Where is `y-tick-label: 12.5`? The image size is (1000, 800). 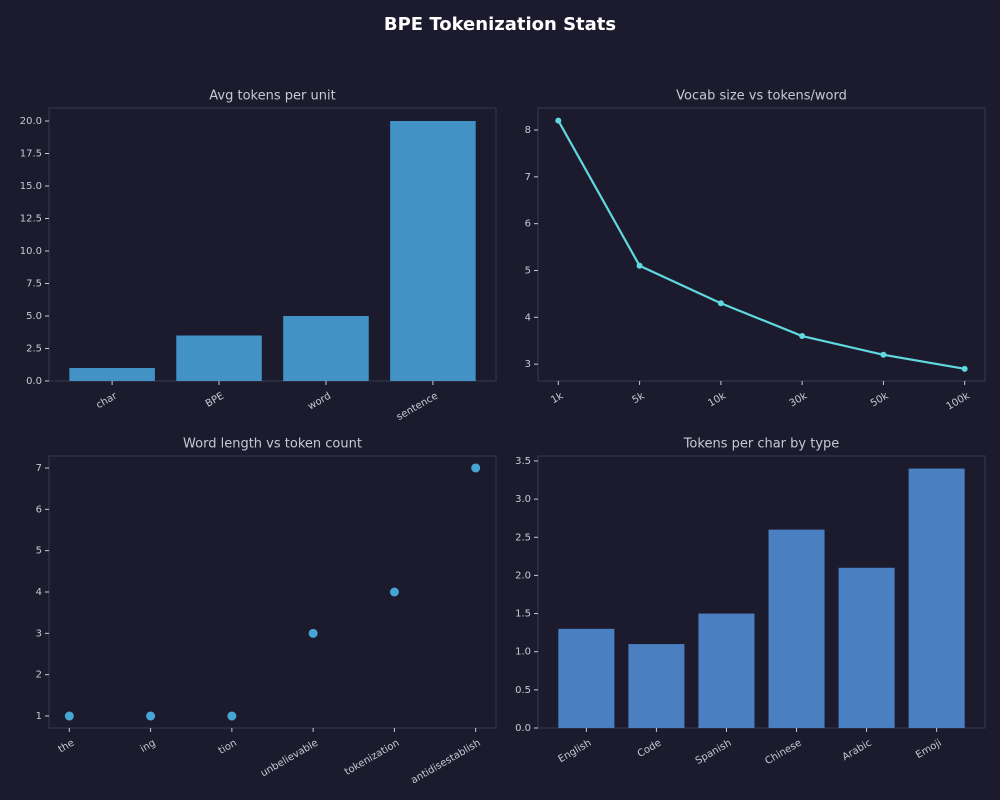
y-tick-label: 12.5 is located at coordinates (31, 219).